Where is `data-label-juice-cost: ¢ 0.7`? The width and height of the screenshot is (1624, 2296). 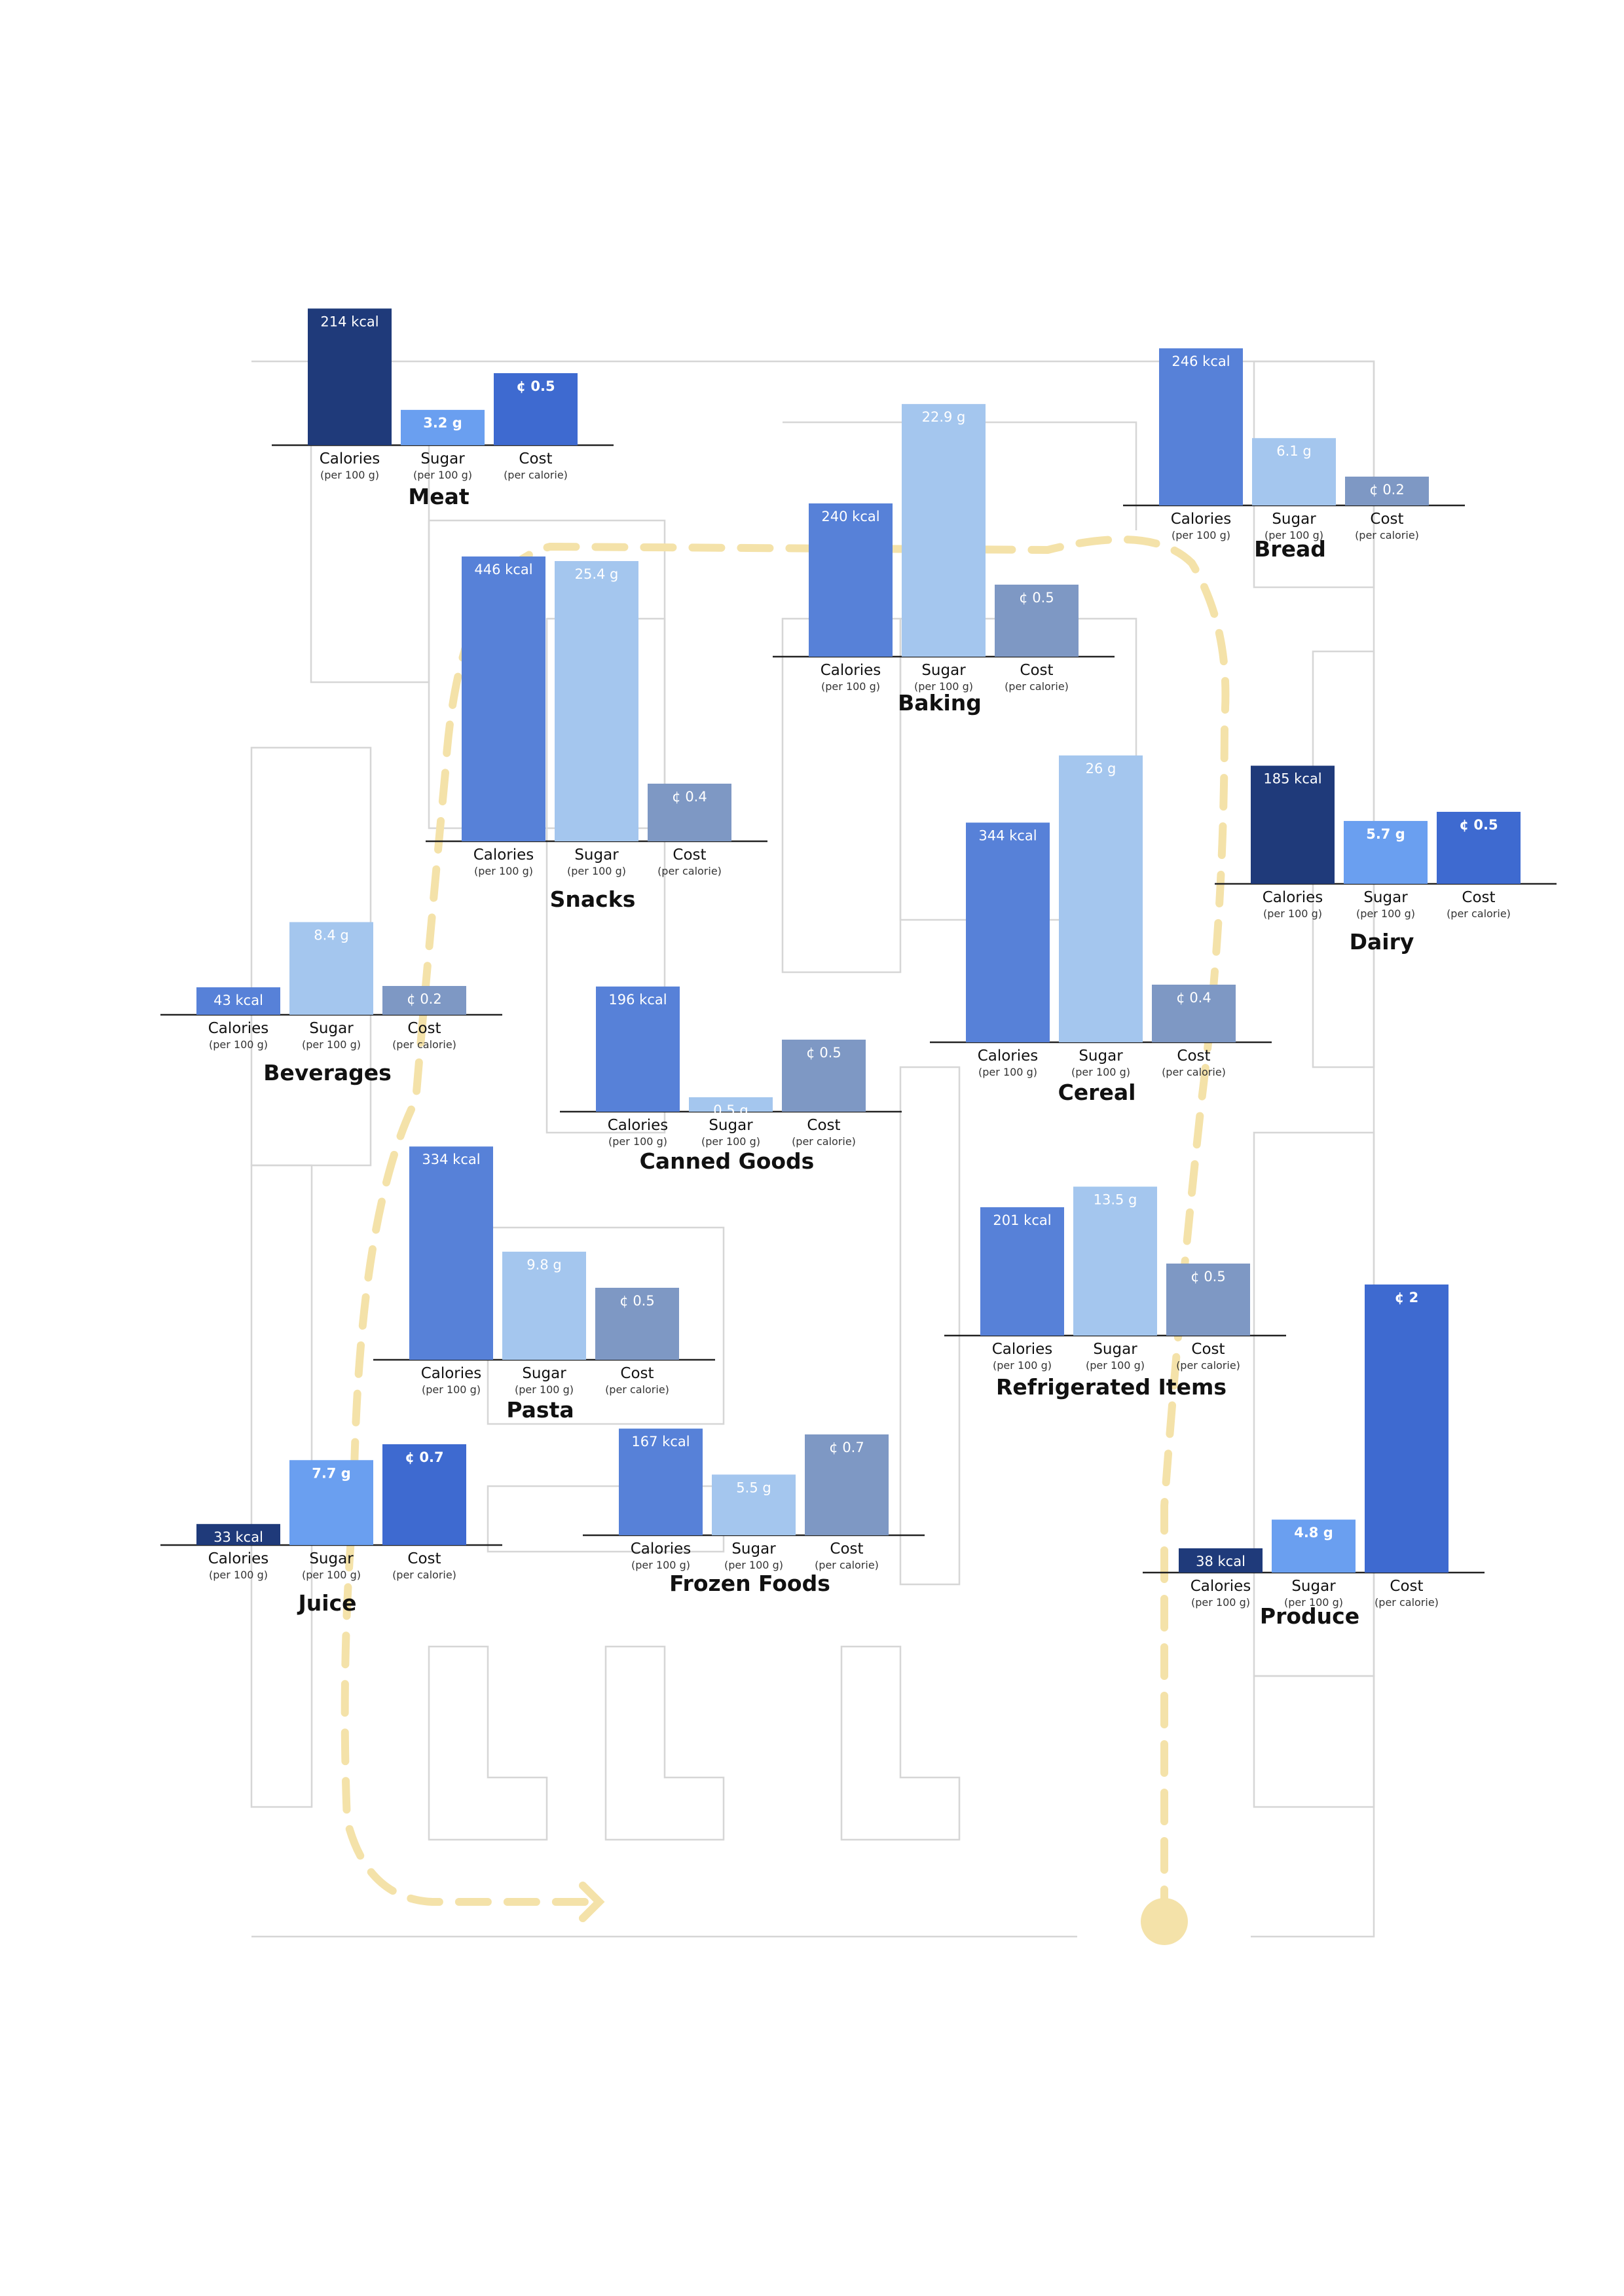 data-label-juice-cost: ¢ 0.7 is located at coordinates (424, 1457).